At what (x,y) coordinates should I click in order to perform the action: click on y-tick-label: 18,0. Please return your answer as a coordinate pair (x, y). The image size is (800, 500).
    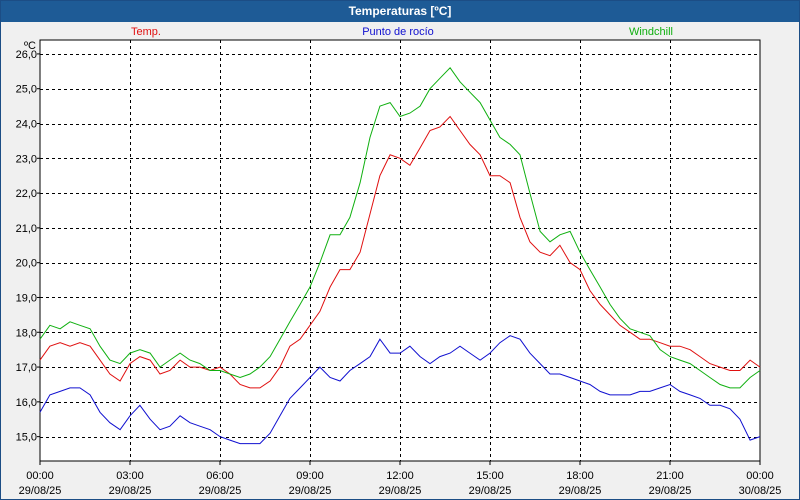
    Looking at the image, I should click on (26, 333).